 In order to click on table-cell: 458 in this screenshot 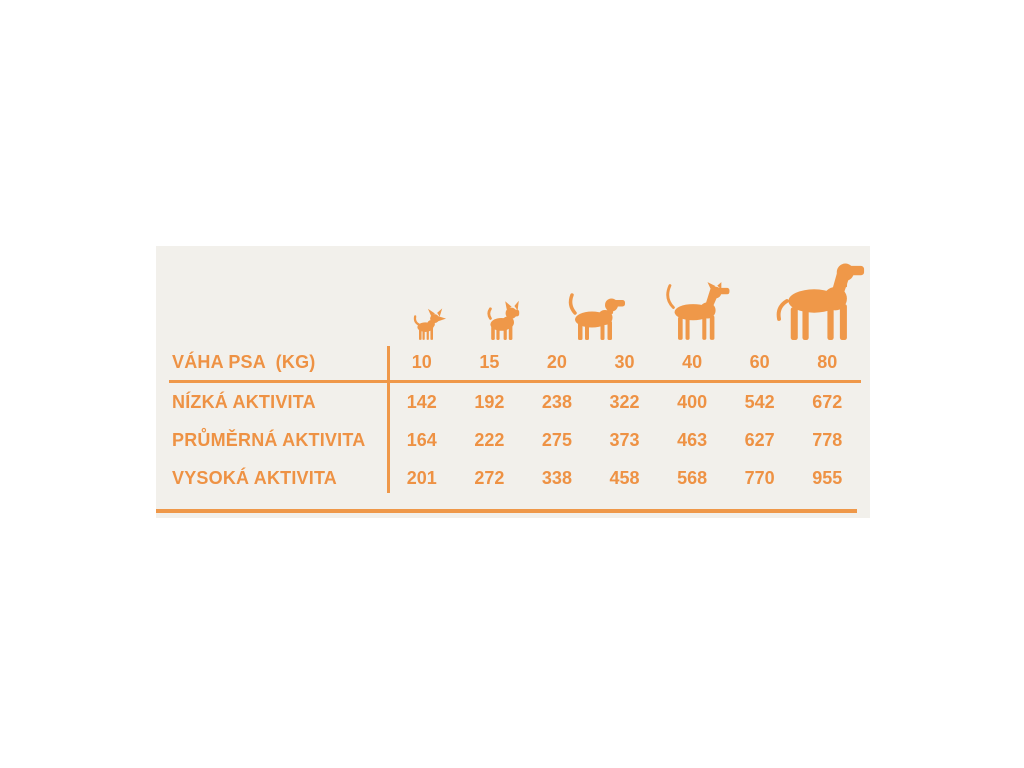, I will do `click(624, 477)`.